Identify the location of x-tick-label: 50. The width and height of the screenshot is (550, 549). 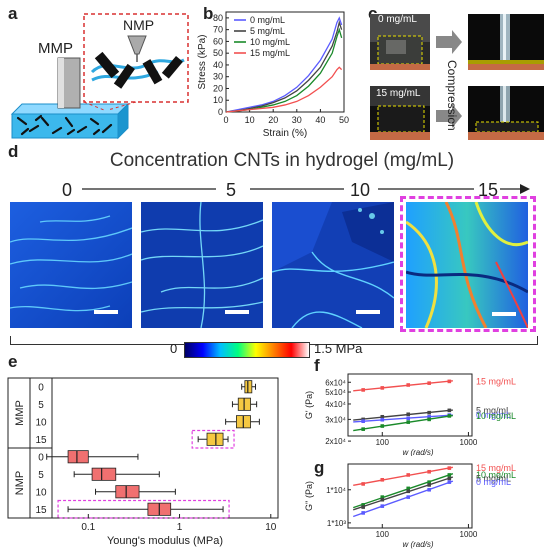
(344, 120).